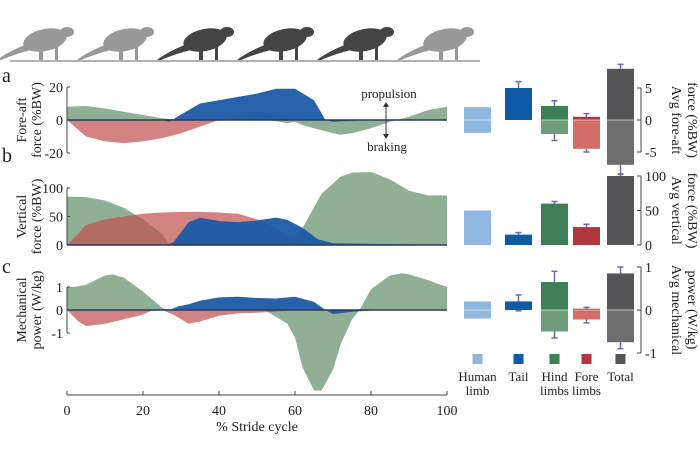 The width and height of the screenshot is (700, 472). I want to click on x-tick-label: 100, so click(447, 411).